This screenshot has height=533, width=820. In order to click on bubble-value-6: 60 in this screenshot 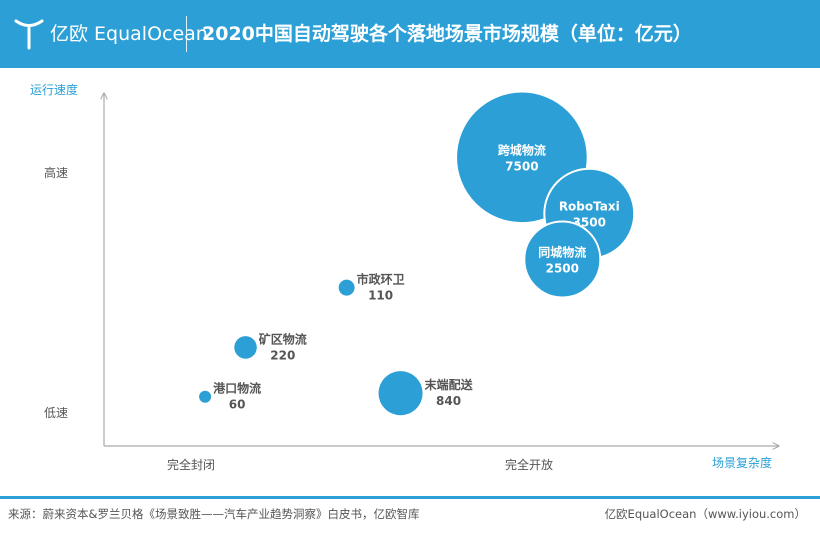, I will do `click(237, 405)`.